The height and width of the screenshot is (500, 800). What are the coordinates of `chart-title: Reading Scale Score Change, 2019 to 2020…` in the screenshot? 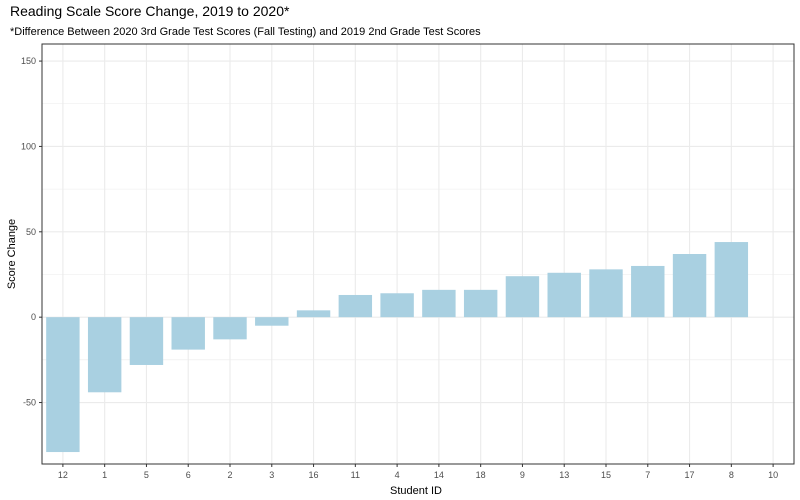 It's located at (150, 11).